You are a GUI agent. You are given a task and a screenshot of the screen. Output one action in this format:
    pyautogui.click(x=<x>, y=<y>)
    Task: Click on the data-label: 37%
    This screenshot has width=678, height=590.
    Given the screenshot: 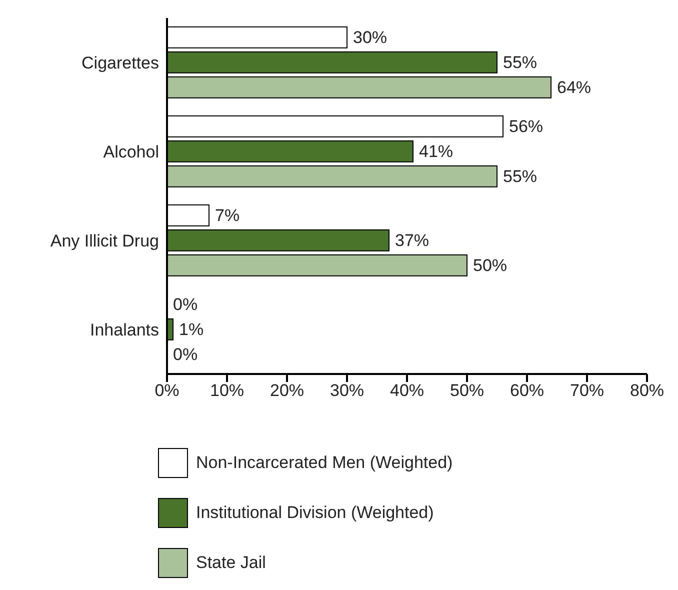 What is the action you would take?
    pyautogui.click(x=412, y=240)
    